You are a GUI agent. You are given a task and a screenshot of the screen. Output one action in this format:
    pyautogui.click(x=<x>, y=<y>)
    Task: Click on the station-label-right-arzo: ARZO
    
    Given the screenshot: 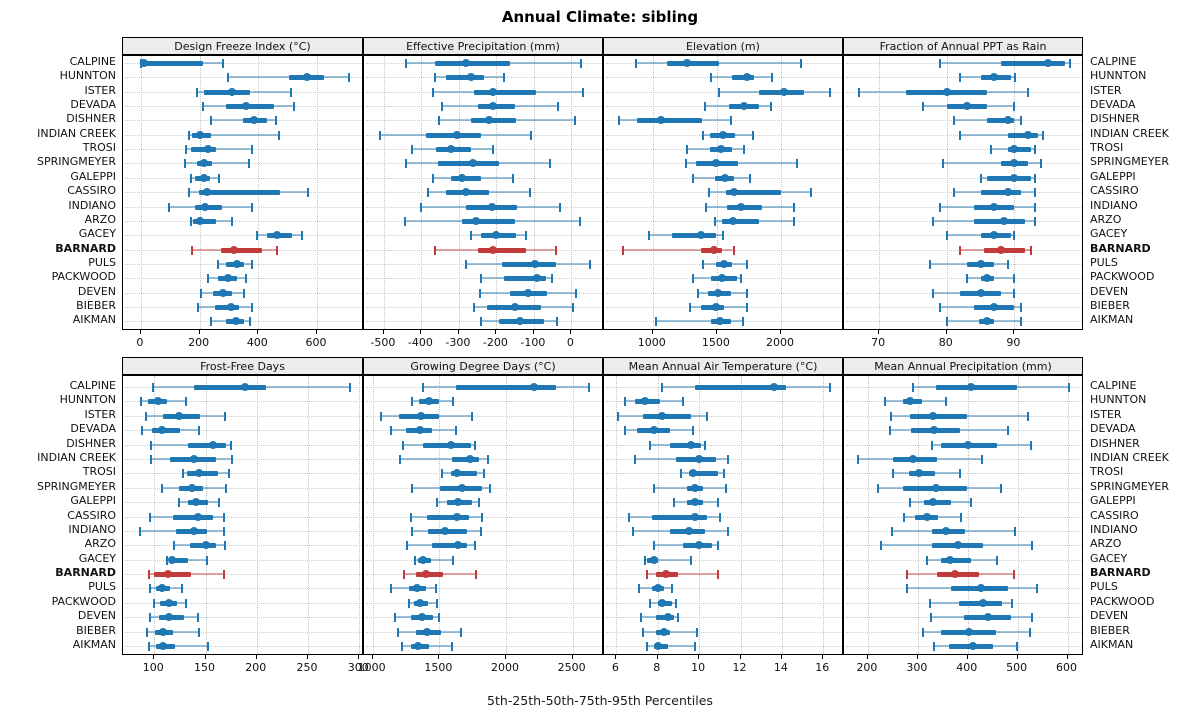 What is the action you would take?
    pyautogui.click(x=1106, y=544)
    